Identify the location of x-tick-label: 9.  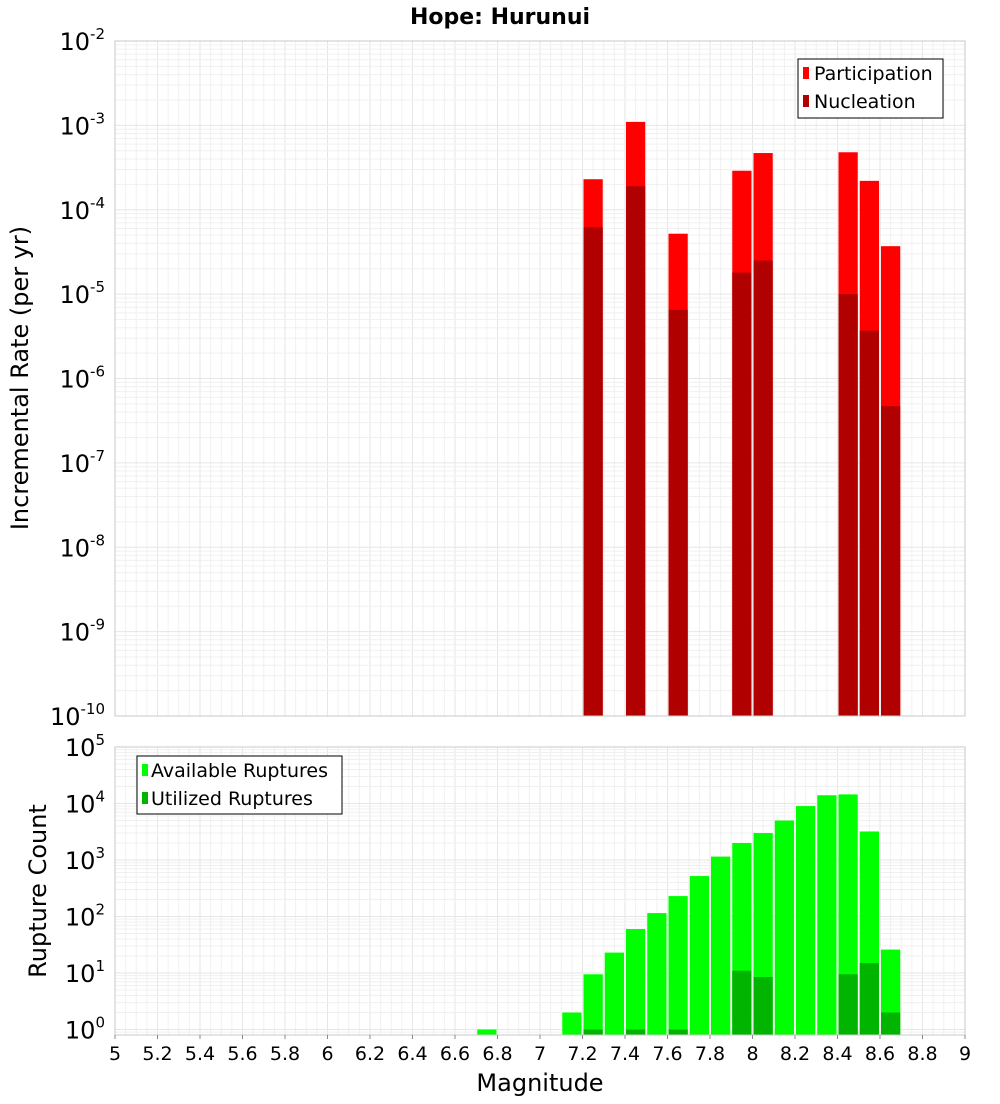
(965, 1054).